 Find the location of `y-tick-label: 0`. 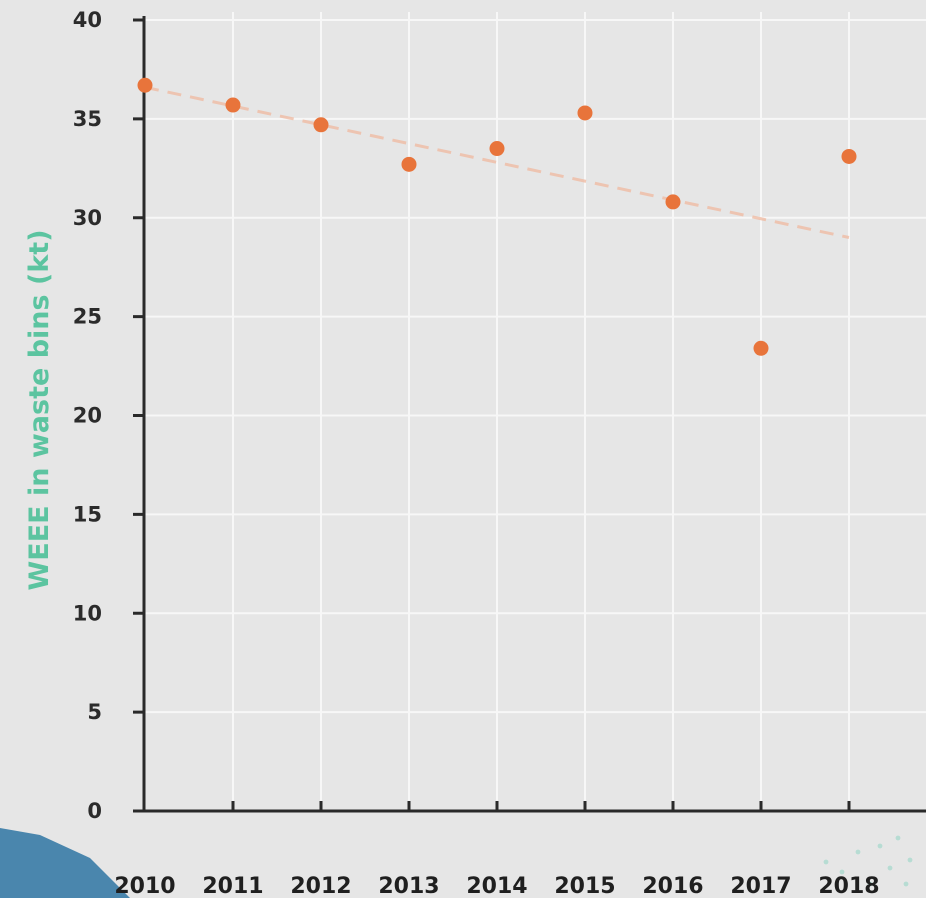

y-tick-label: 0 is located at coordinates (94, 811).